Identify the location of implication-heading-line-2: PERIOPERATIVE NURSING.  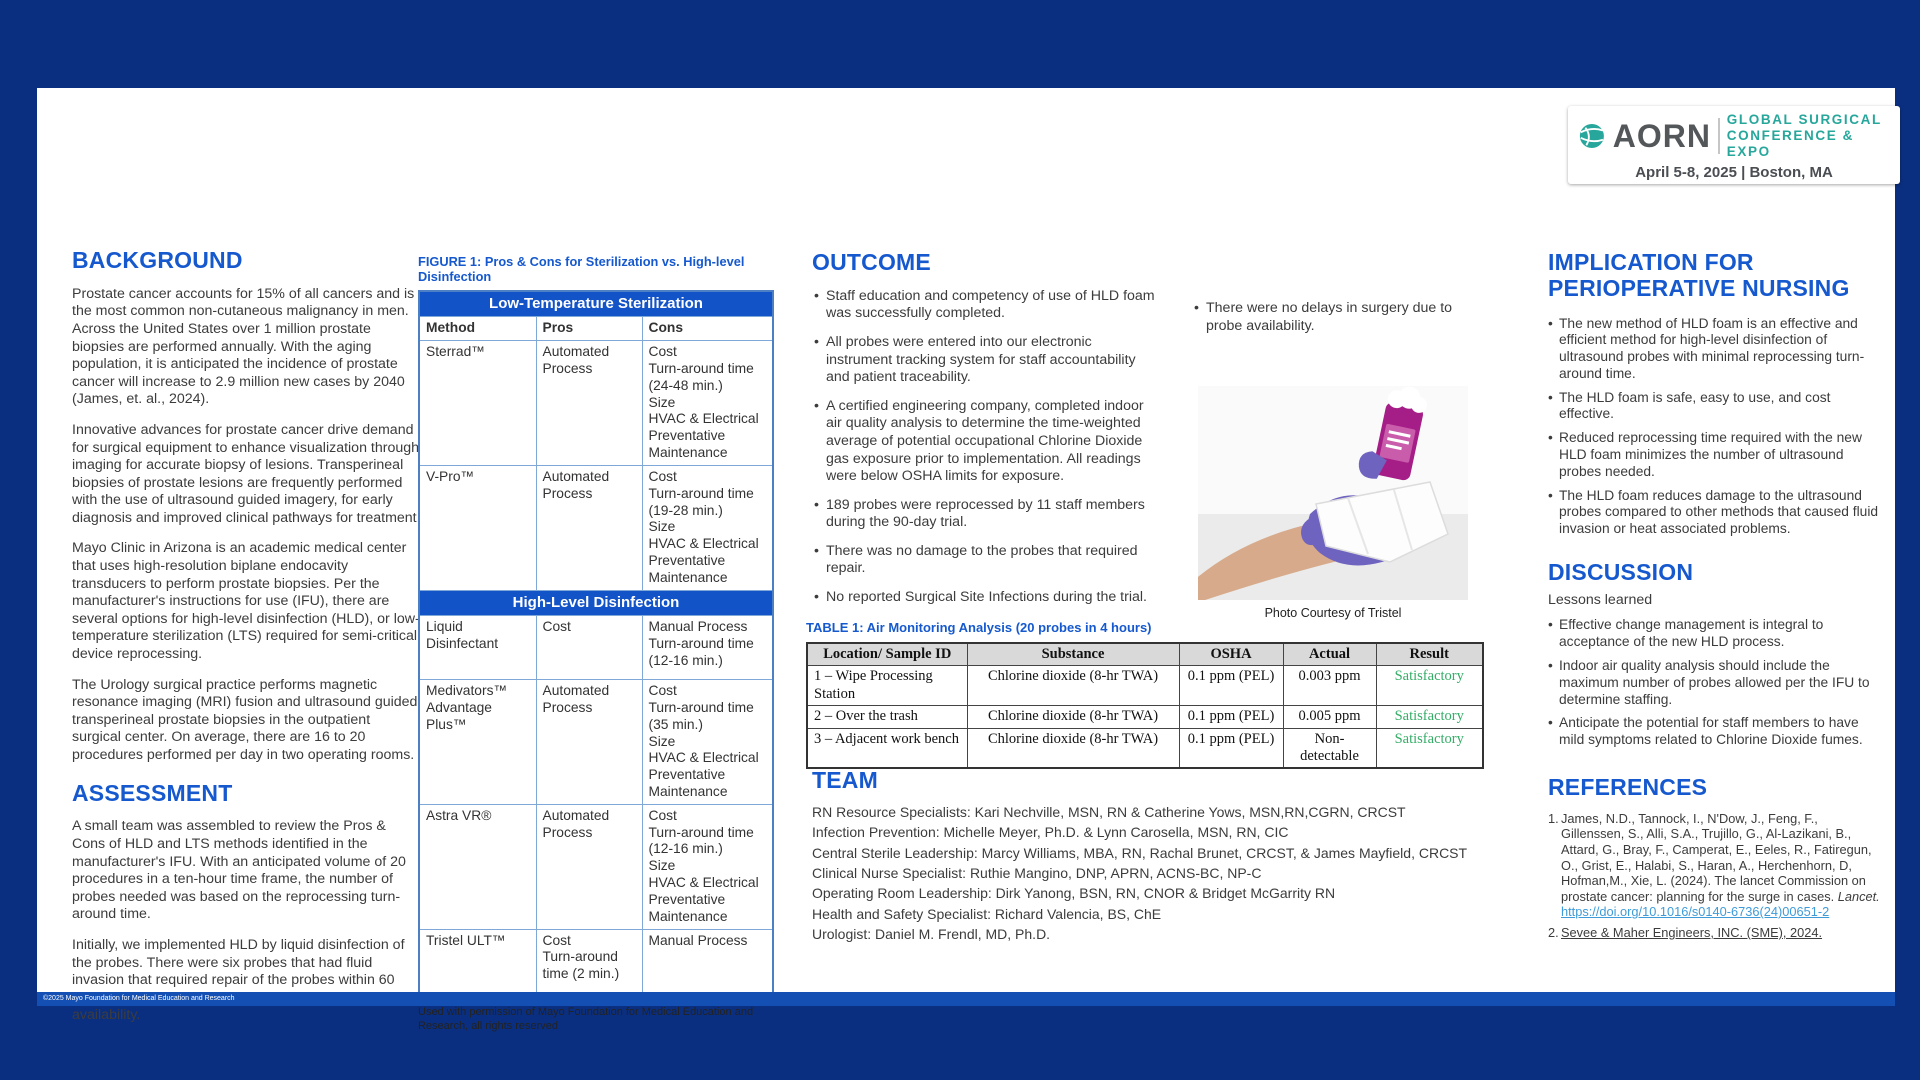
(1699, 287).